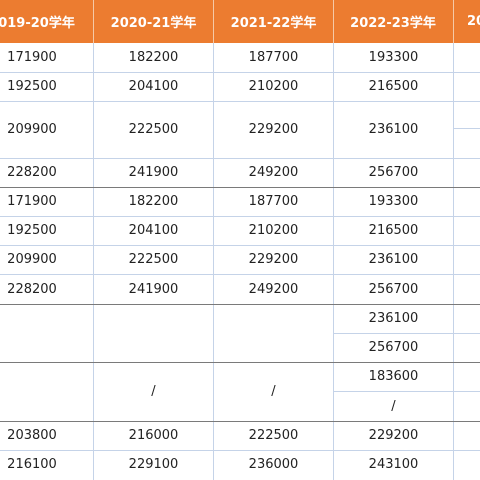  I want to click on table-header, so click(240, 21).